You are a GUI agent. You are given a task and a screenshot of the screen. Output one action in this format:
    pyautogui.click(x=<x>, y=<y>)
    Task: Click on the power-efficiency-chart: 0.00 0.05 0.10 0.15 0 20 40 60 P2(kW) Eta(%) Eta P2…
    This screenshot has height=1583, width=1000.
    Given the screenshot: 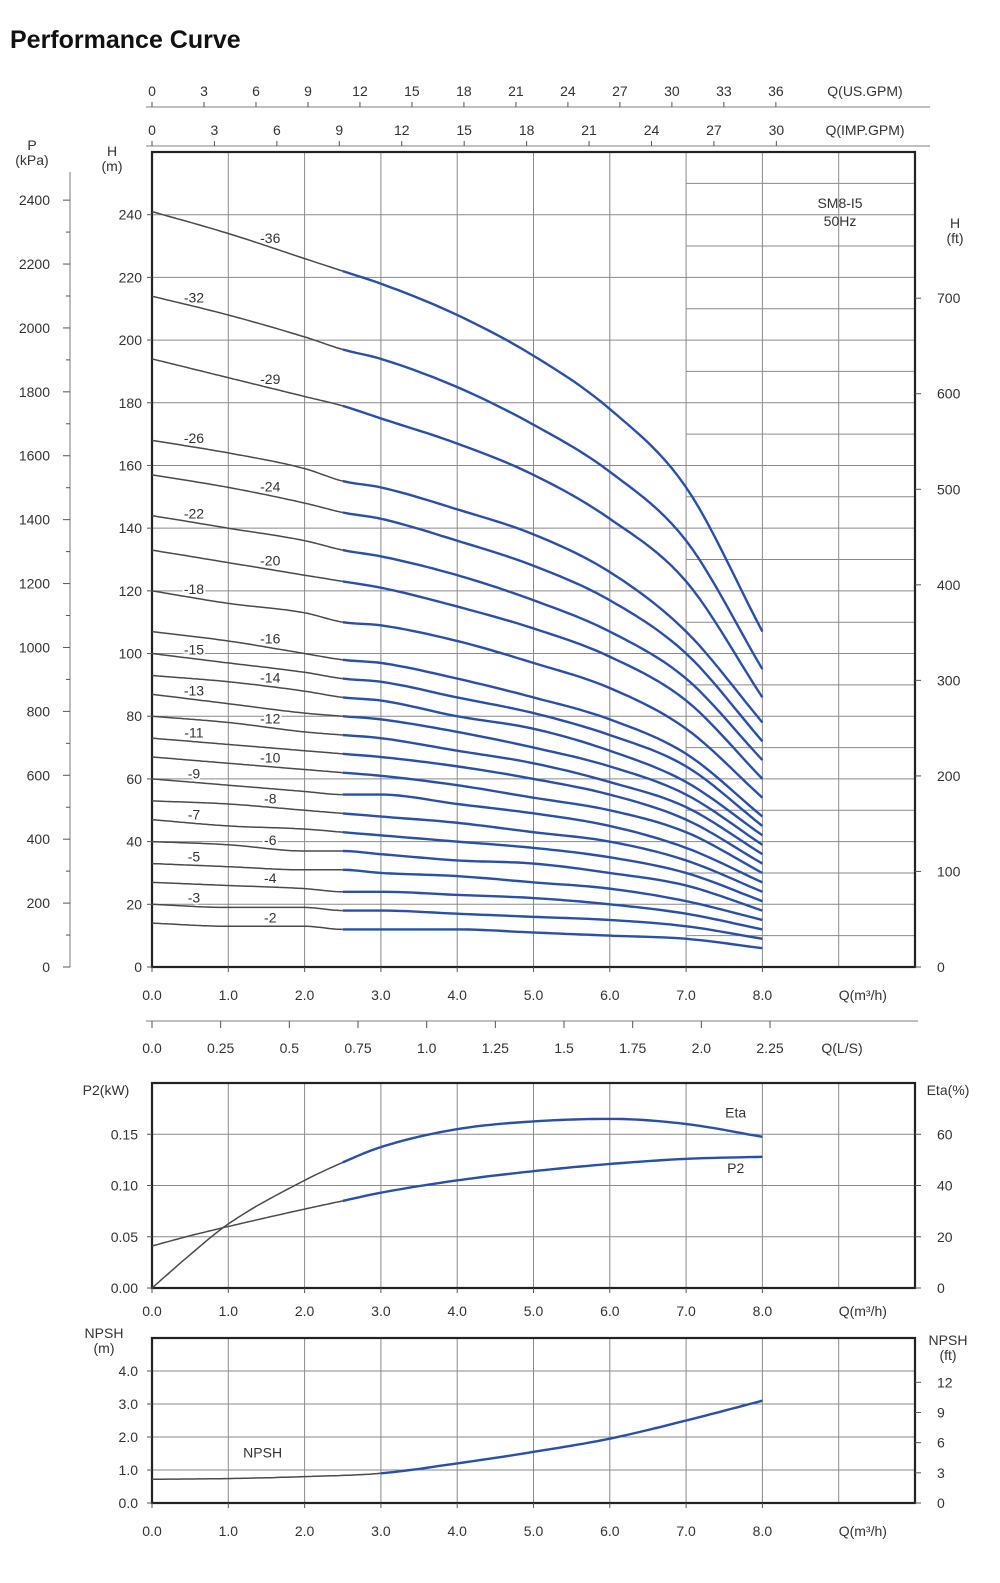 What is the action you would take?
    pyautogui.click(x=526, y=1200)
    